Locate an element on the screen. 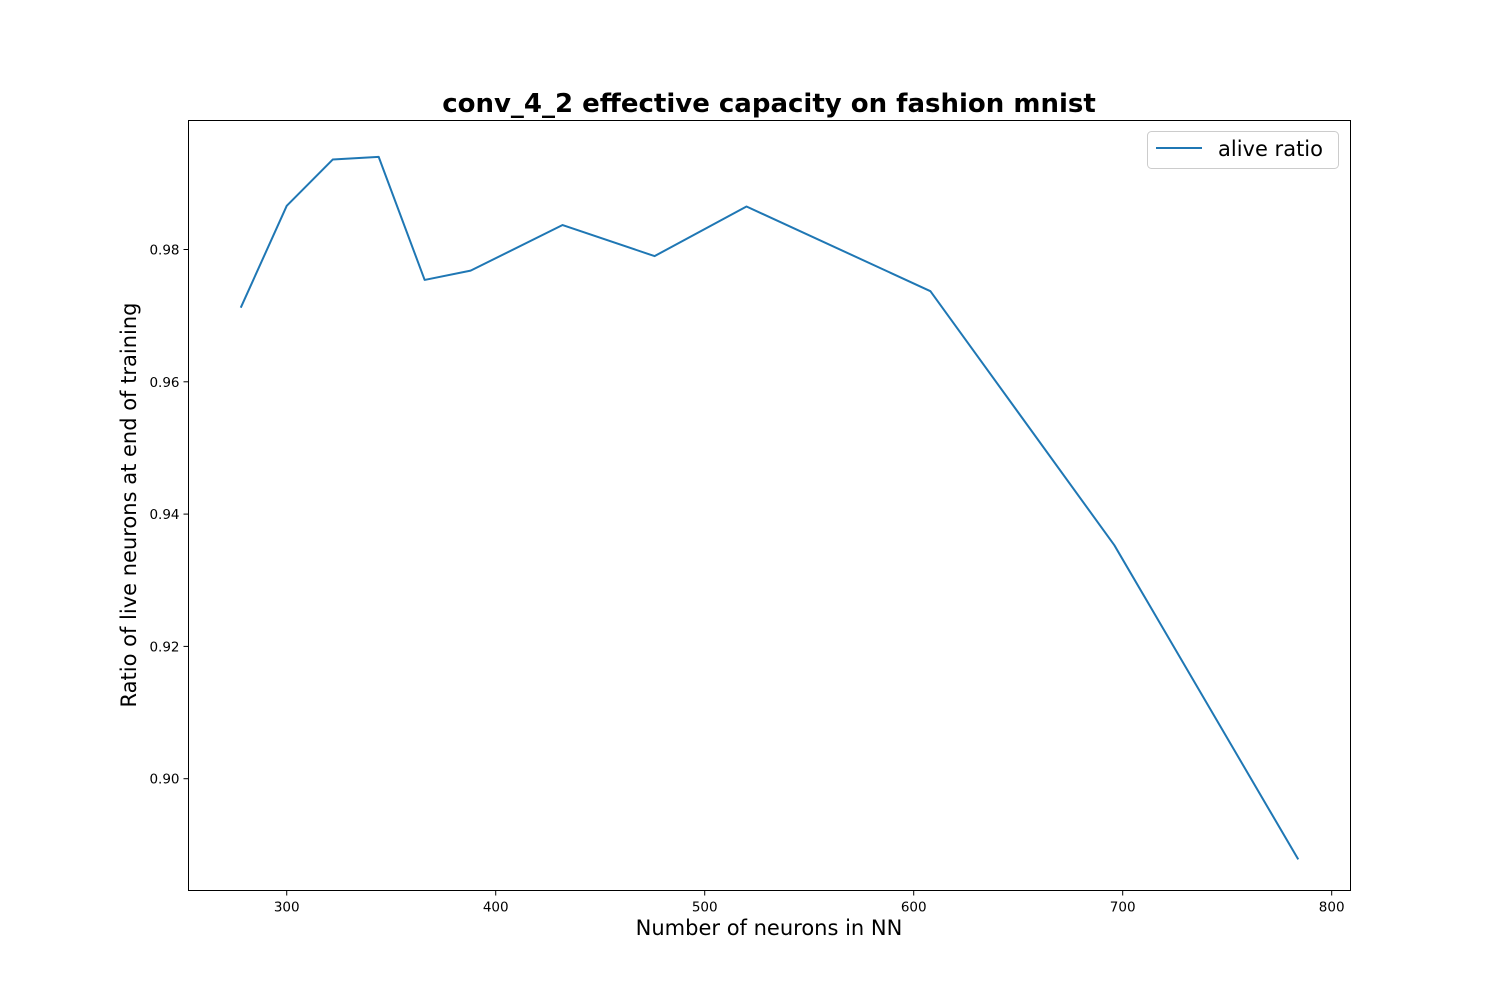 Image resolution: width=1500 pixels, height=1000 pixels. x-tick-label: 600 is located at coordinates (914, 908).